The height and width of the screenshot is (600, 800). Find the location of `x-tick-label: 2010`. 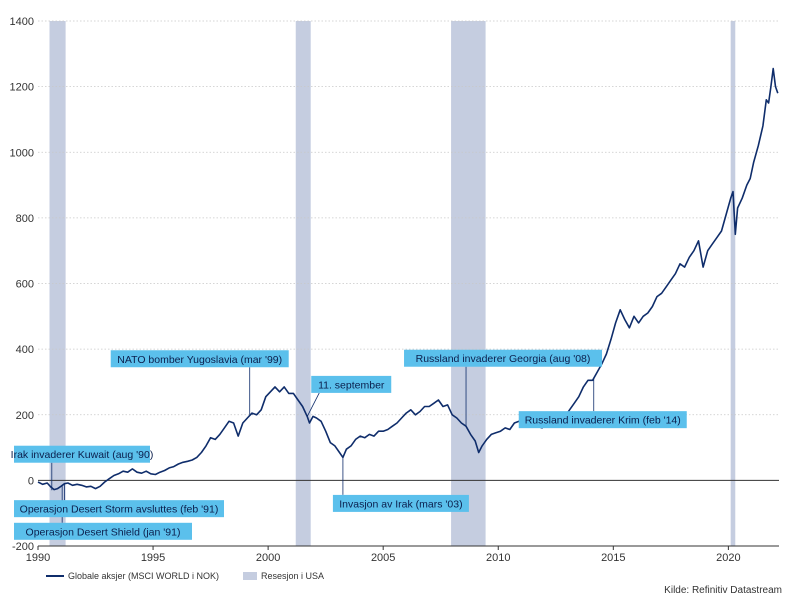

x-tick-label: 2010 is located at coordinates (498, 558).